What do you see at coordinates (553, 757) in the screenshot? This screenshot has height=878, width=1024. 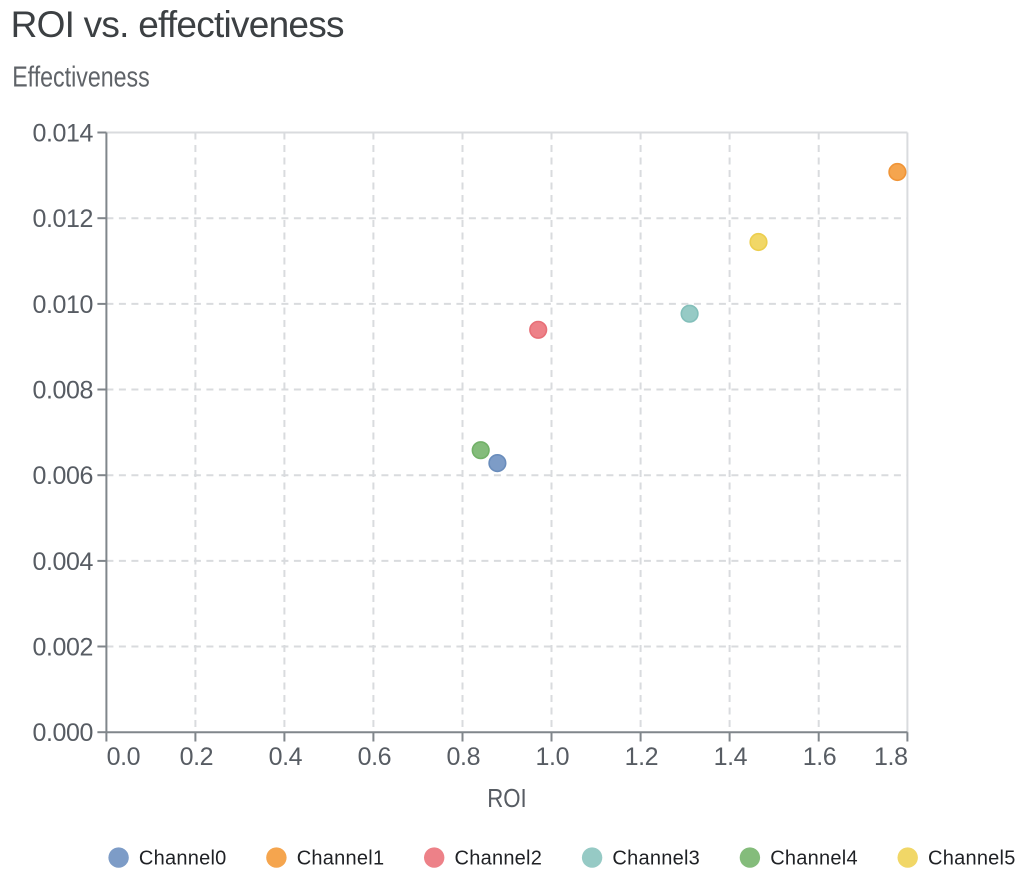 I see `svg-text: 1.0` at bounding box center [553, 757].